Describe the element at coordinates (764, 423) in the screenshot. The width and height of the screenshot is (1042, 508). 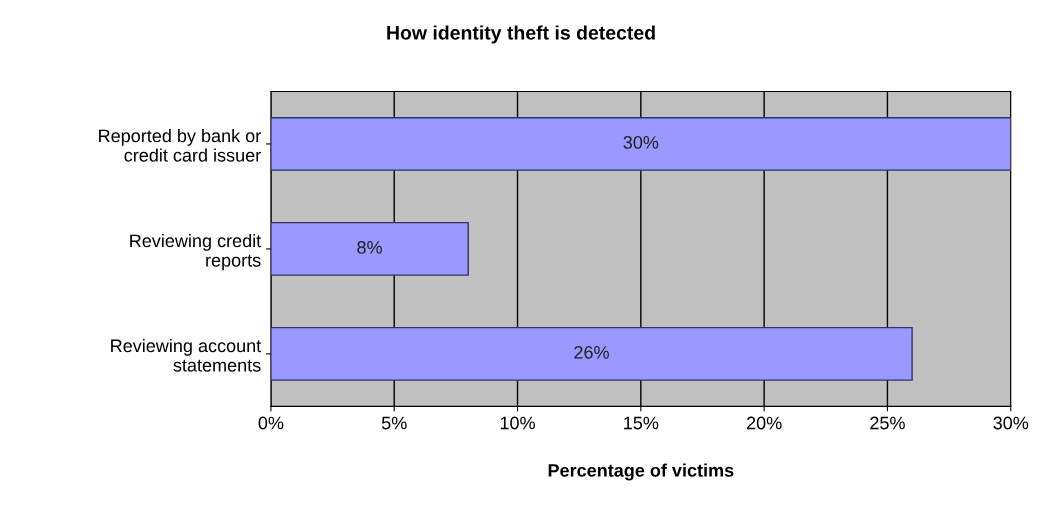
I see `x-tick-label: 20%` at that location.